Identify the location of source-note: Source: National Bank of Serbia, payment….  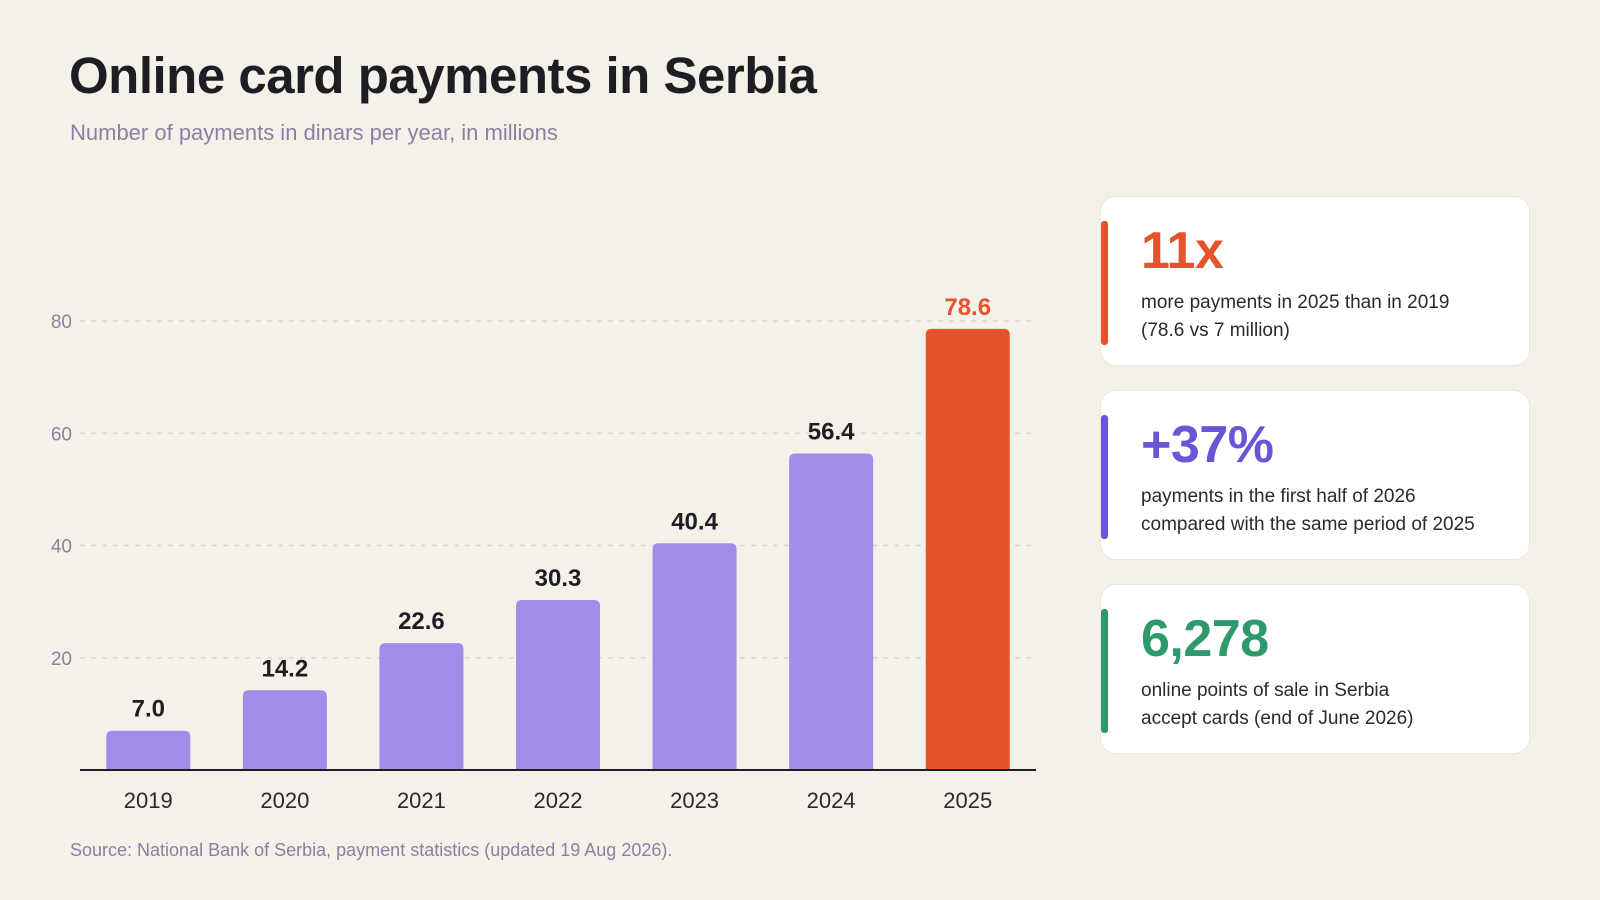
(371, 850).